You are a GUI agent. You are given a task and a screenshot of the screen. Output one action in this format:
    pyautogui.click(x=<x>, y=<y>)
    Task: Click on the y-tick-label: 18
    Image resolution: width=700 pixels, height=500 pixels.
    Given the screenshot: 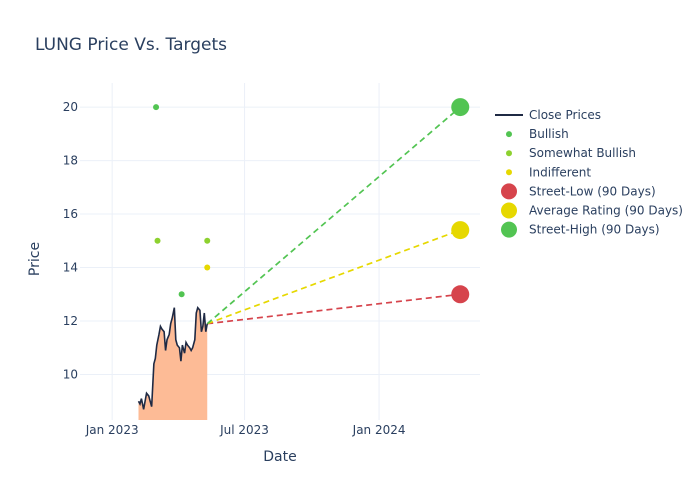 What is the action you would take?
    pyautogui.click(x=70, y=161)
    